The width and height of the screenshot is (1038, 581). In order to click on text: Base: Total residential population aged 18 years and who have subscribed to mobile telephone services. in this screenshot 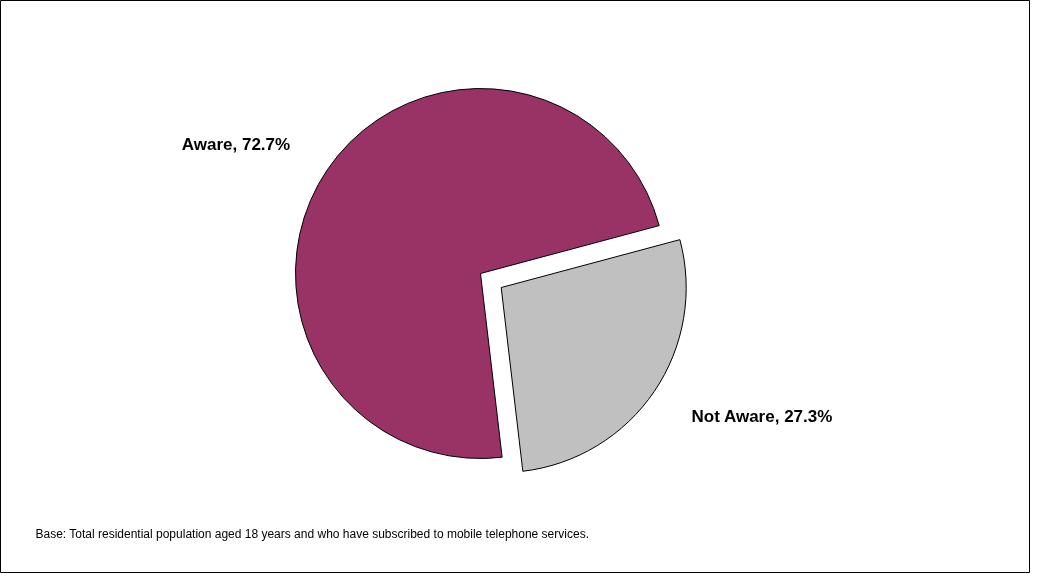, I will do `click(312, 533)`.